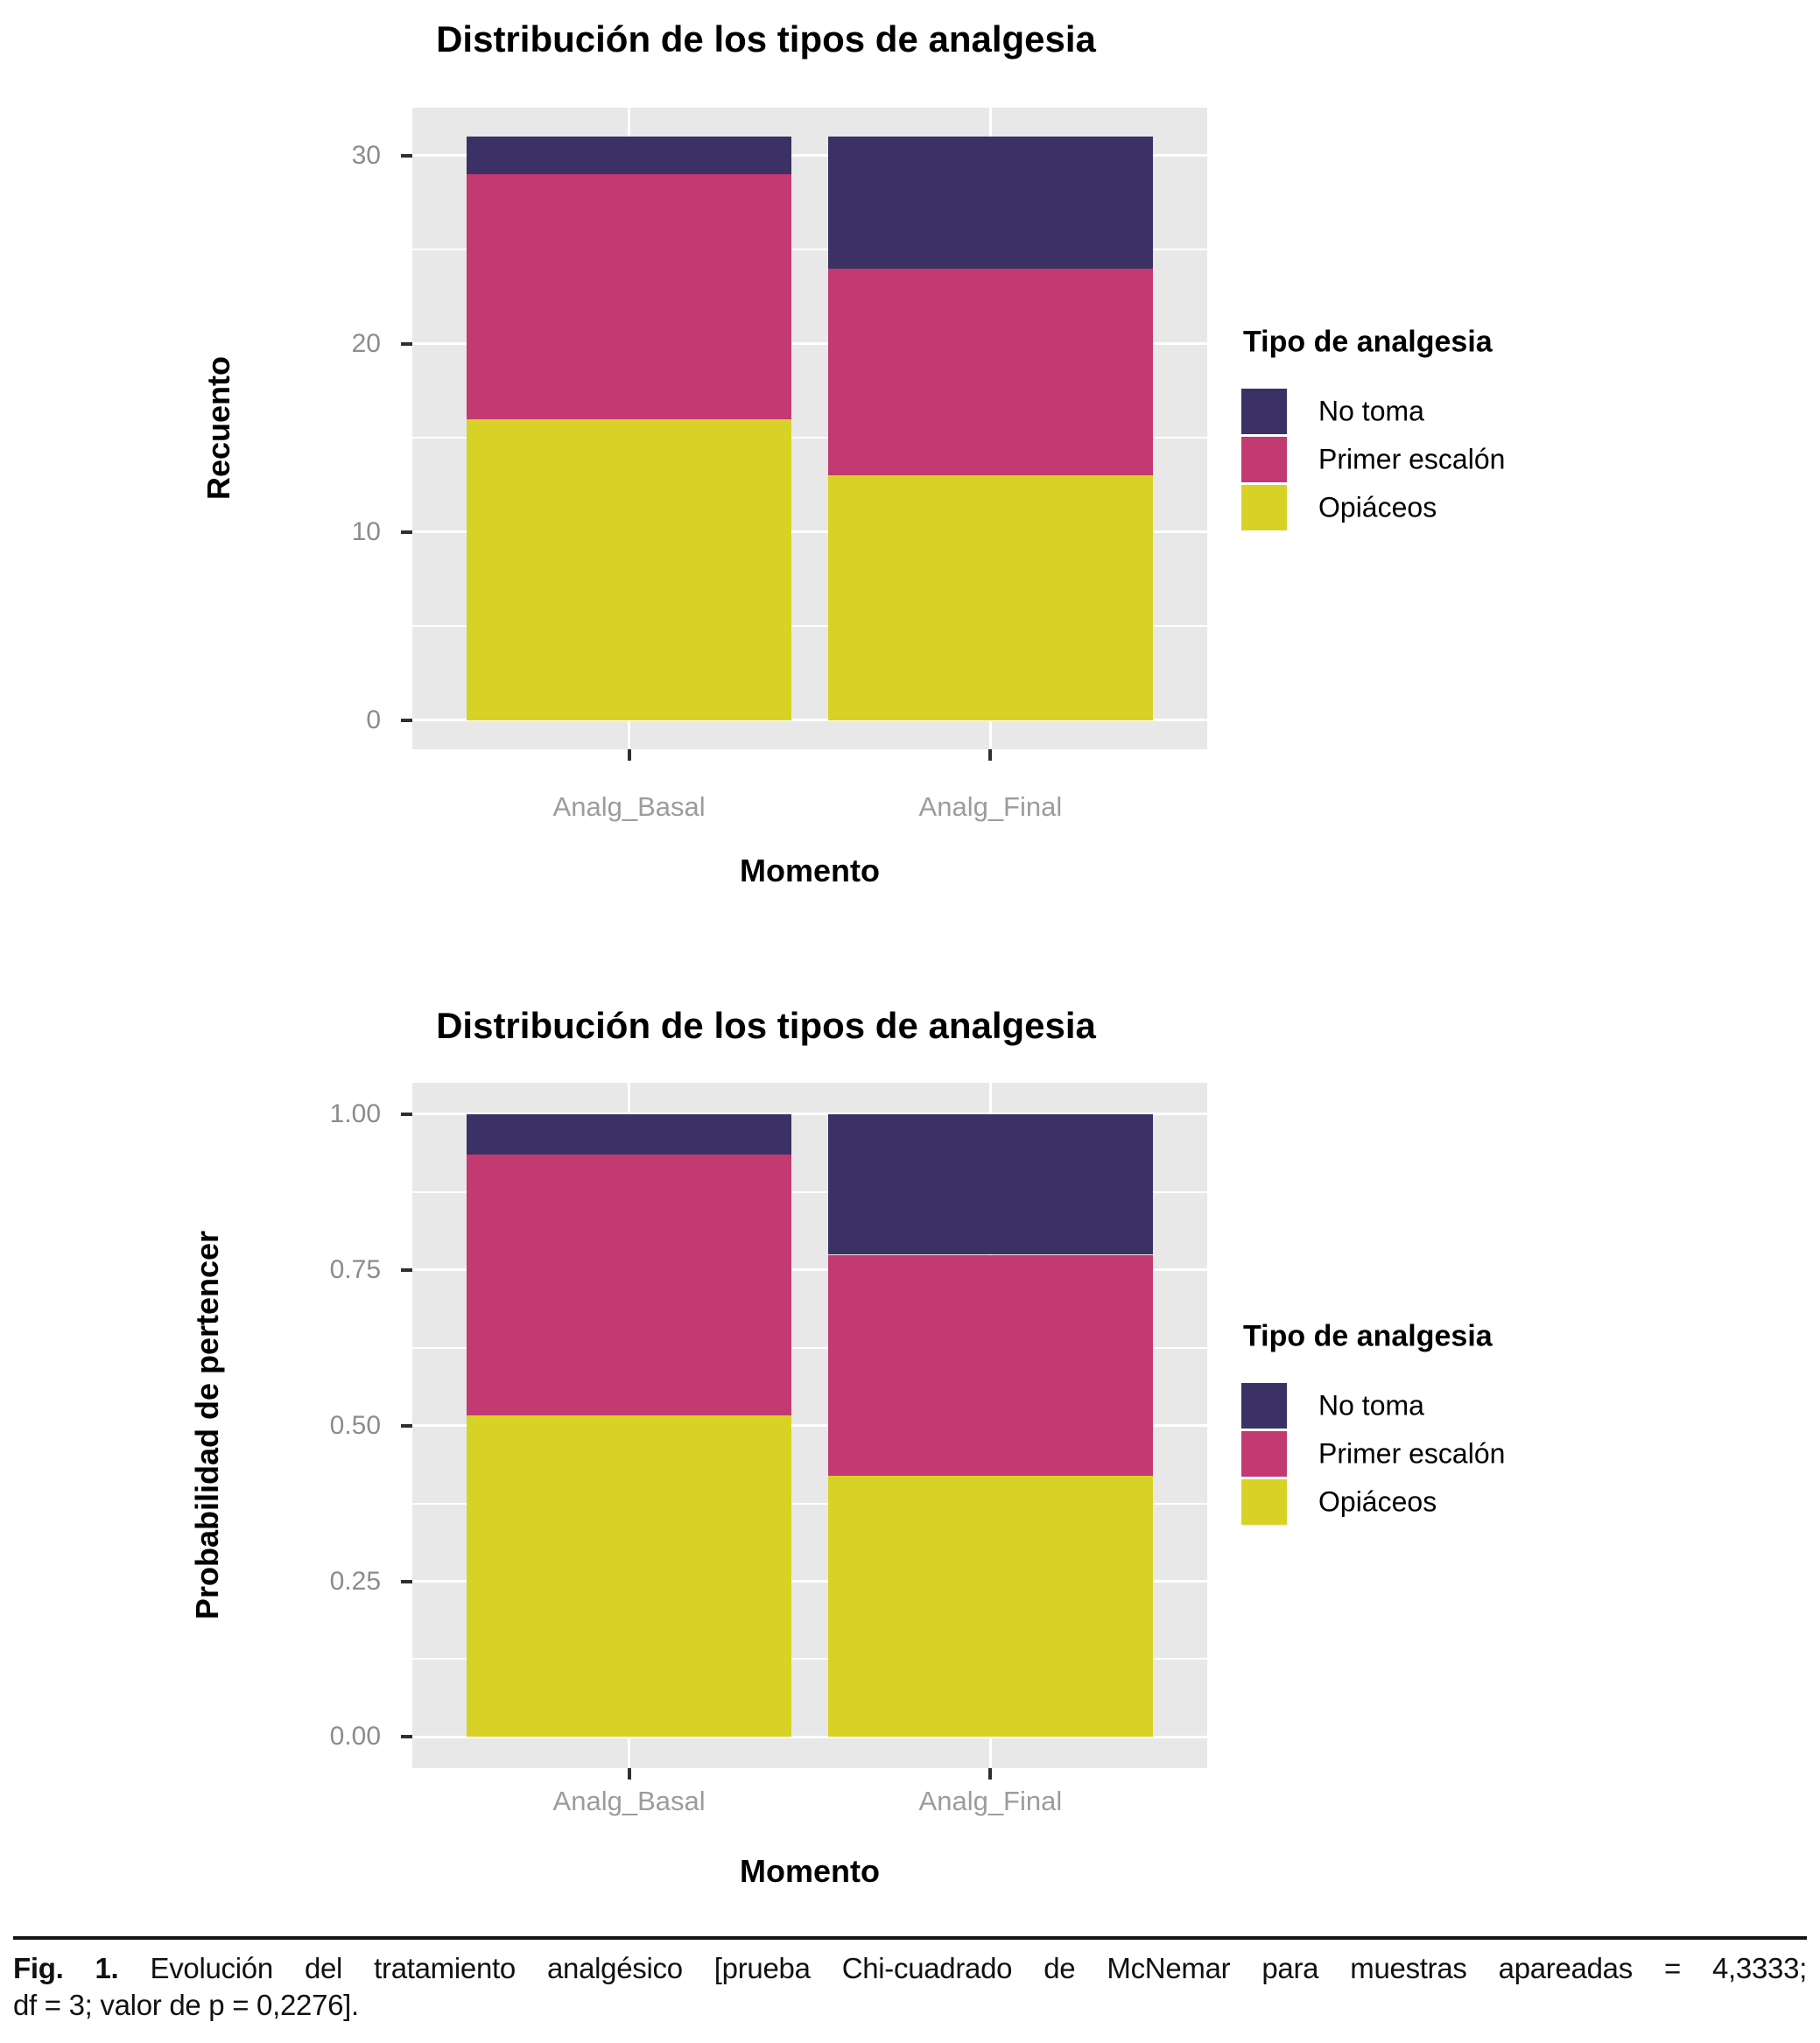  I want to click on y-tick-label: 0.50, so click(355, 1425).